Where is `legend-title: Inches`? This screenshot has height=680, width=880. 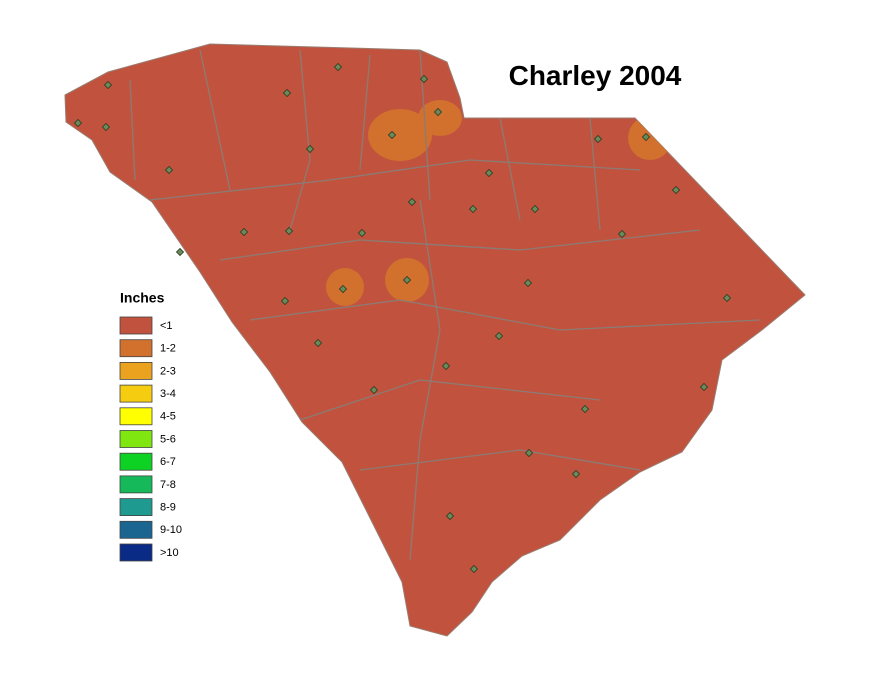 legend-title: Inches is located at coordinates (142, 298).